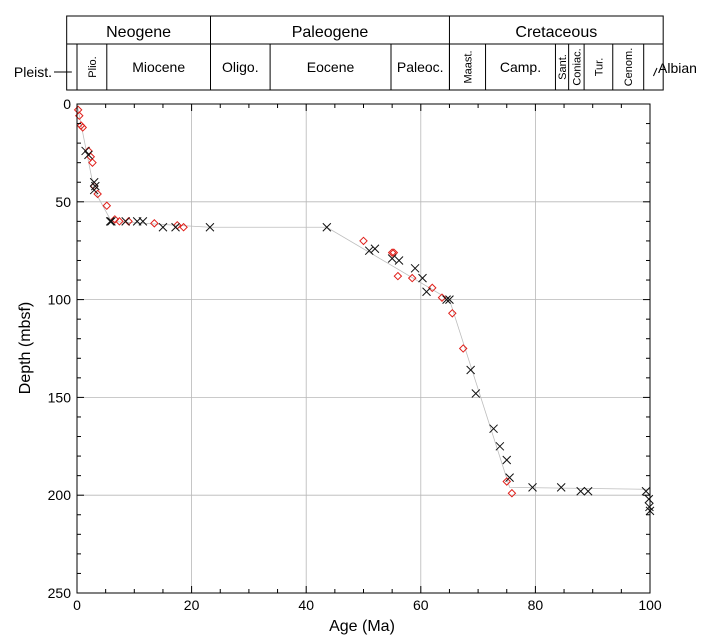 The width and height of the screenshot is (707, 636). What do you see at coordinates (158, 67) in the screenshot?
I see `epoch-label: Miocene` at bounding box center [158, 67].